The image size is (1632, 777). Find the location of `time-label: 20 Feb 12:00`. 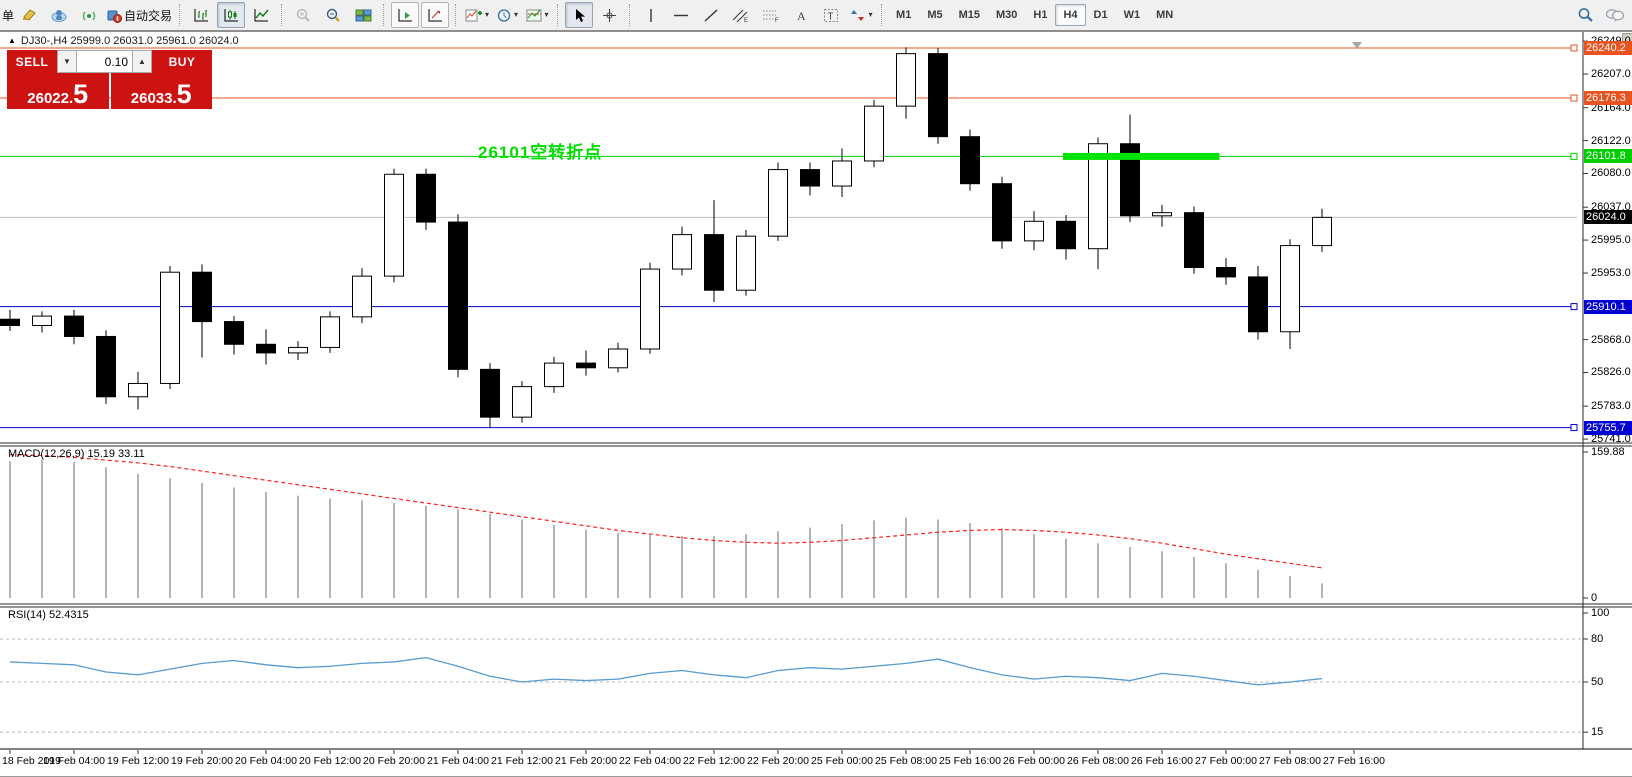

time-label: 20 Feb 12:00 is located at coordinates (330, 761).